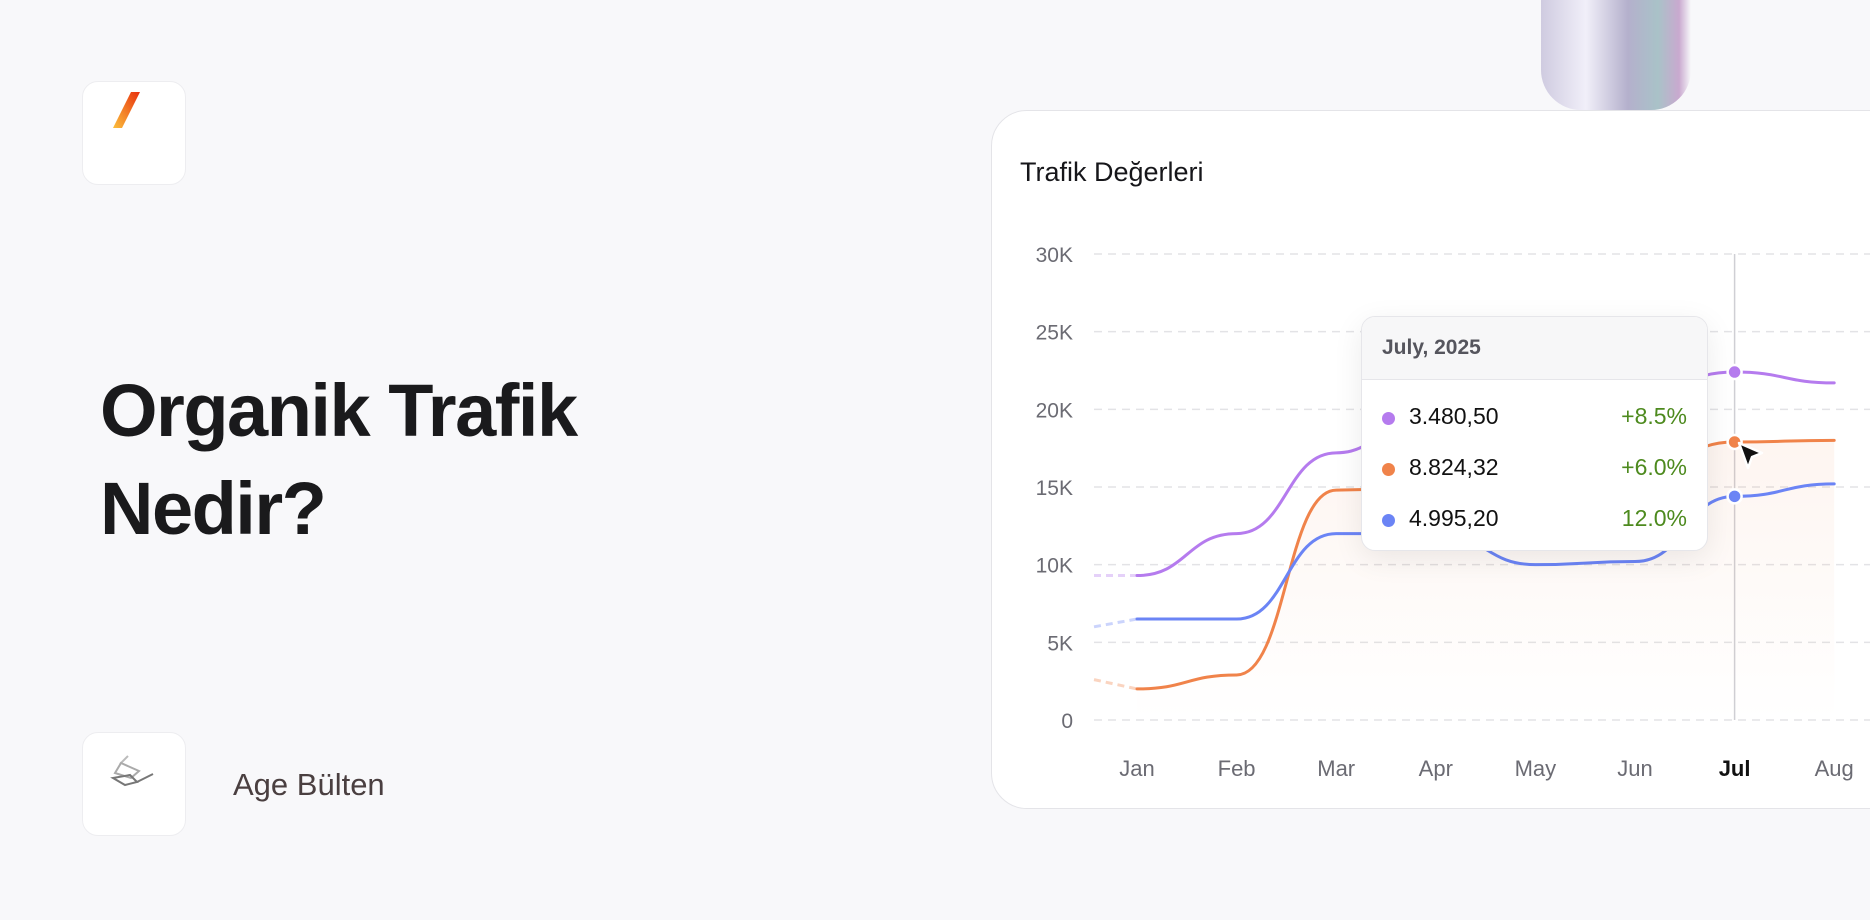  I want to click on tooltip-row: 3.480,50 +8.5%, so click(1534, 418).